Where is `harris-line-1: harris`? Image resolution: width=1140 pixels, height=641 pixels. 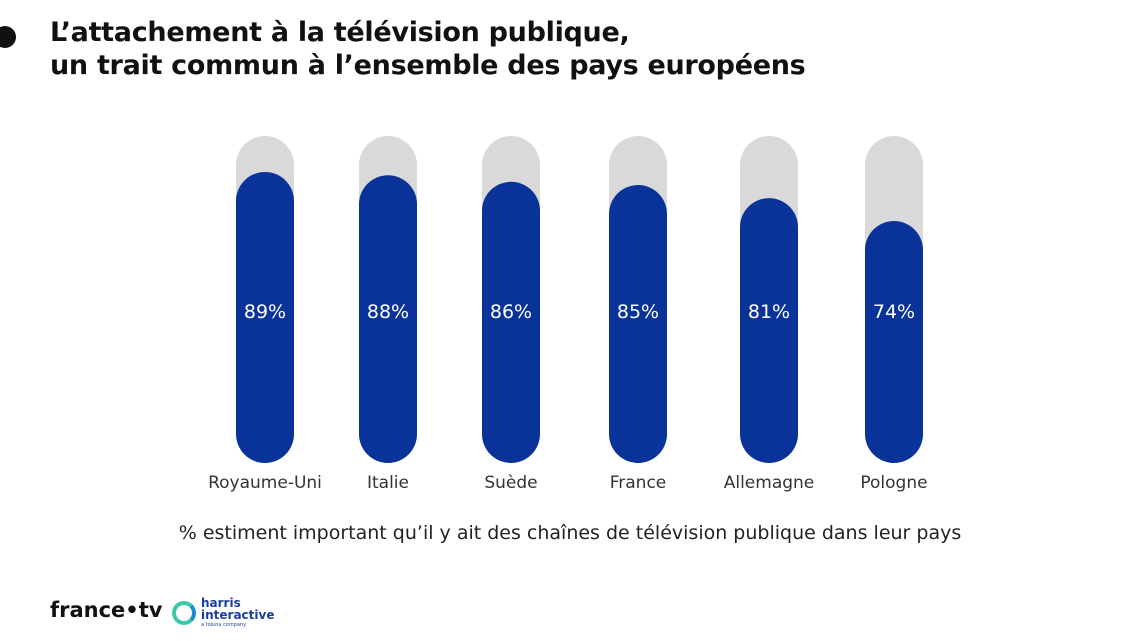 harris-line-1: harris is located at coordinates (221, 603).